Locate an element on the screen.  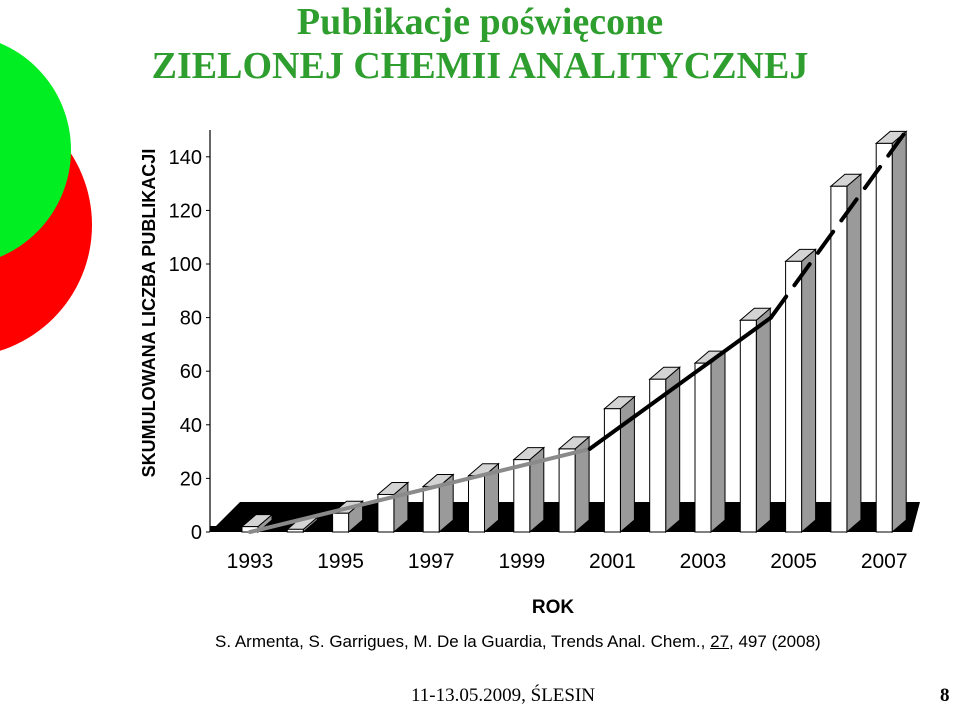
y-tick-label: 140 is located at coordinates (185, 158).